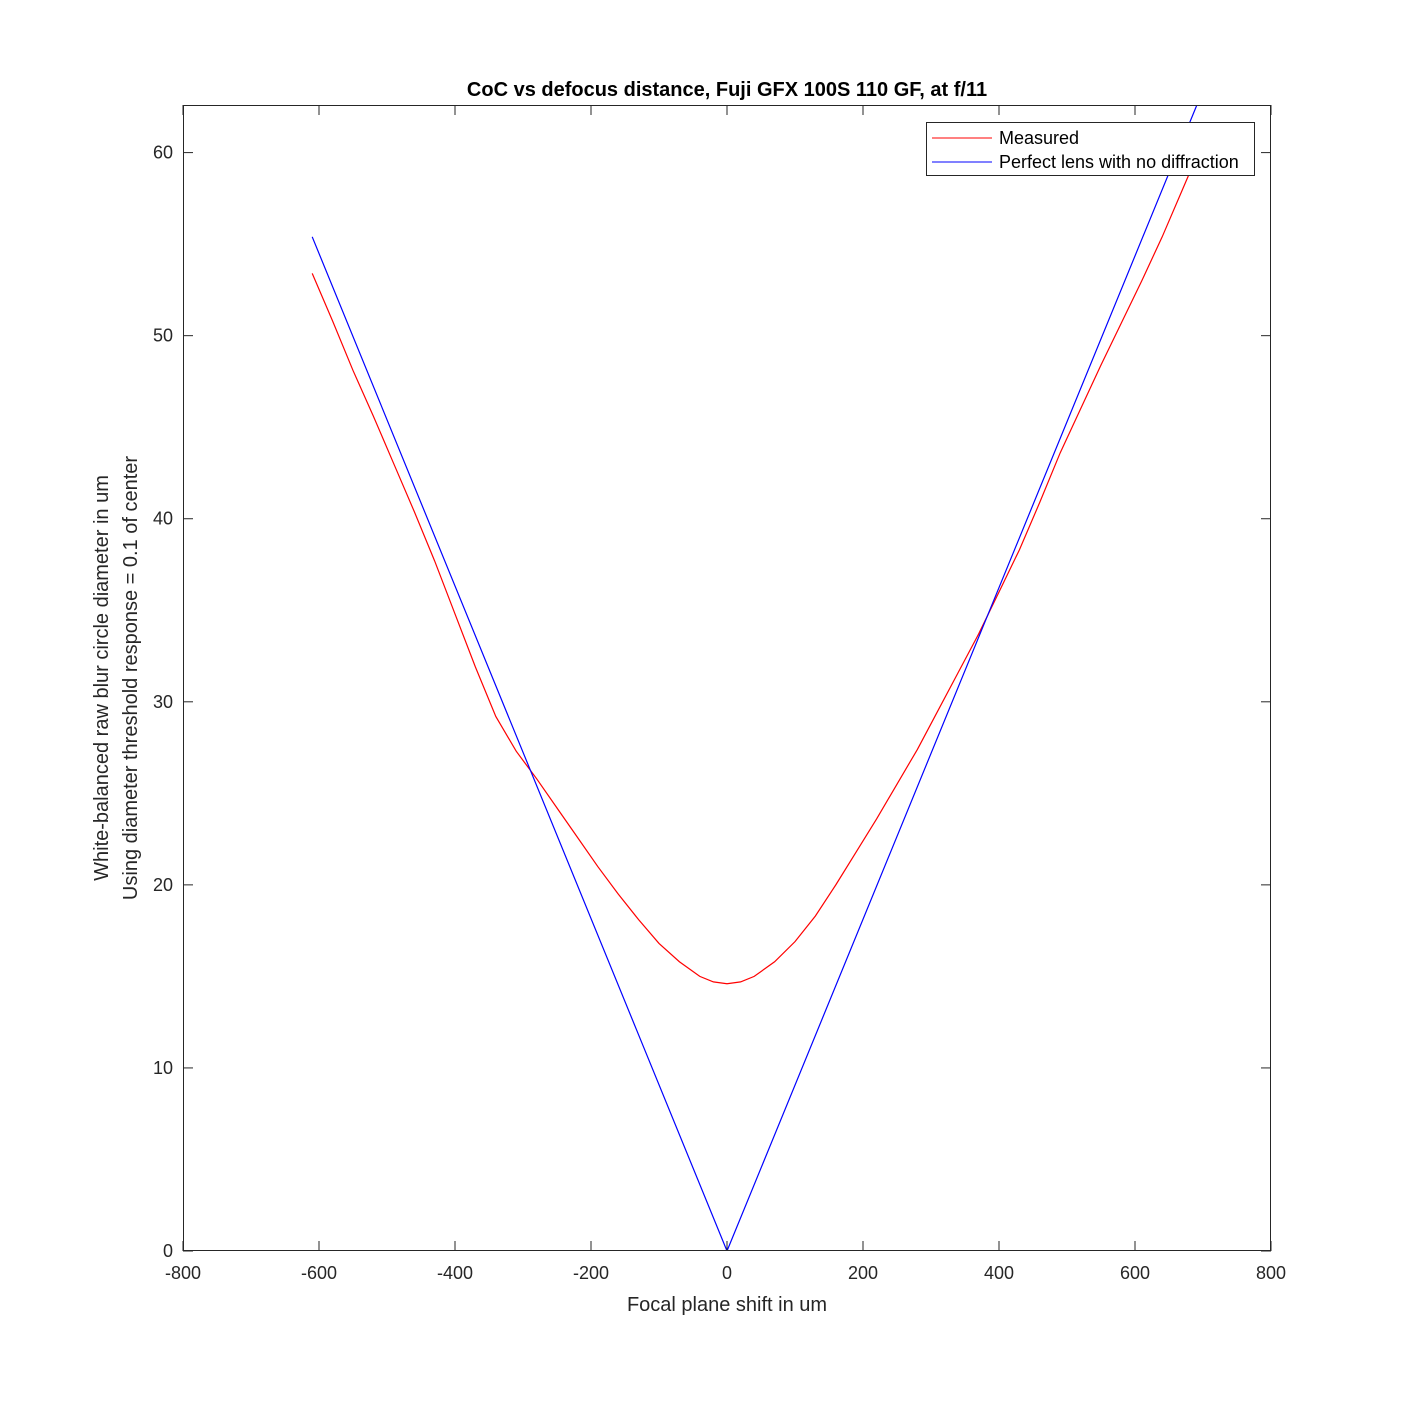 Image resolution: width=1406 pixels, height=1406 pixels. What do you see at coordinates (163, 519) in the screenshot?
I see `y-tick-label: 40` at bounding box center [163, 519].